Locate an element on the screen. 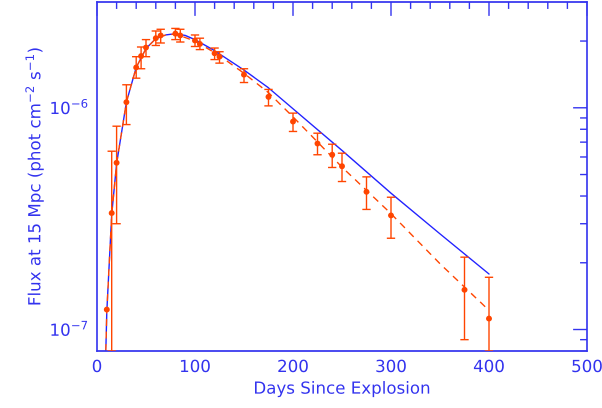 The image size is (602, 408). x-axis-title: Days Since Explosion is located at coordinates (342, 389).